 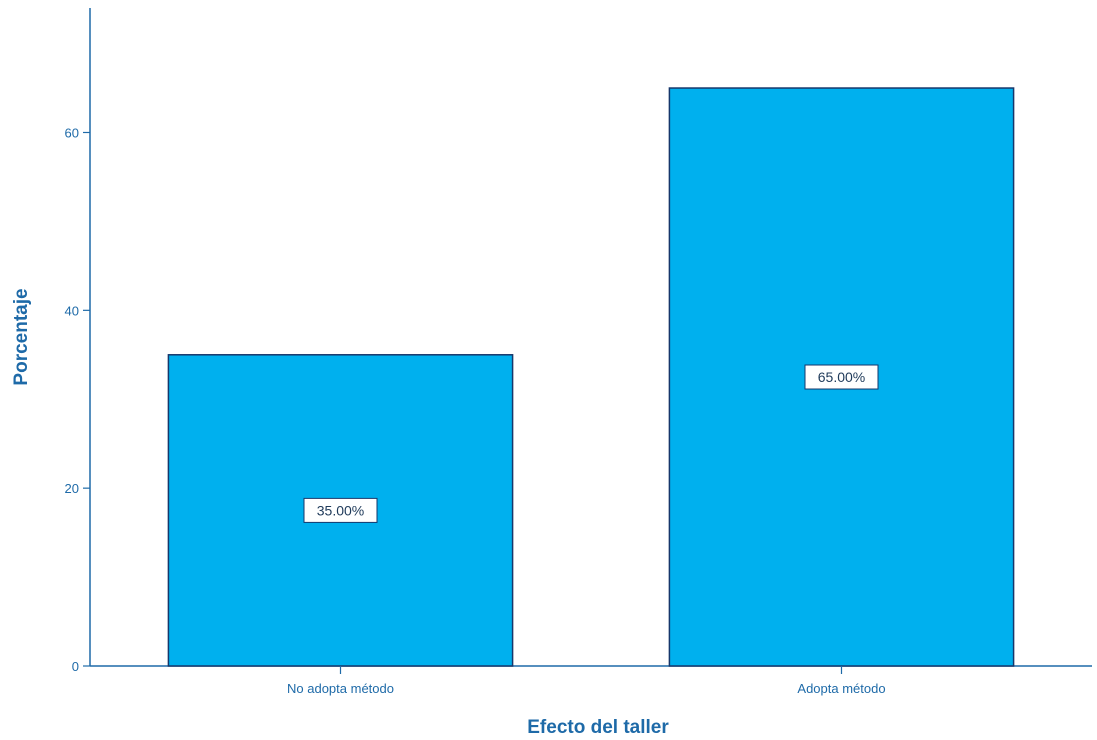 I want to click on y-tick-label: 0, so click(x=75, y=666).